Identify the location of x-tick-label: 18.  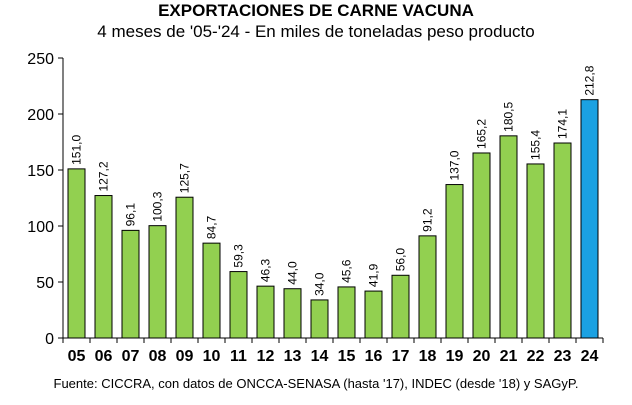
(428, 356).